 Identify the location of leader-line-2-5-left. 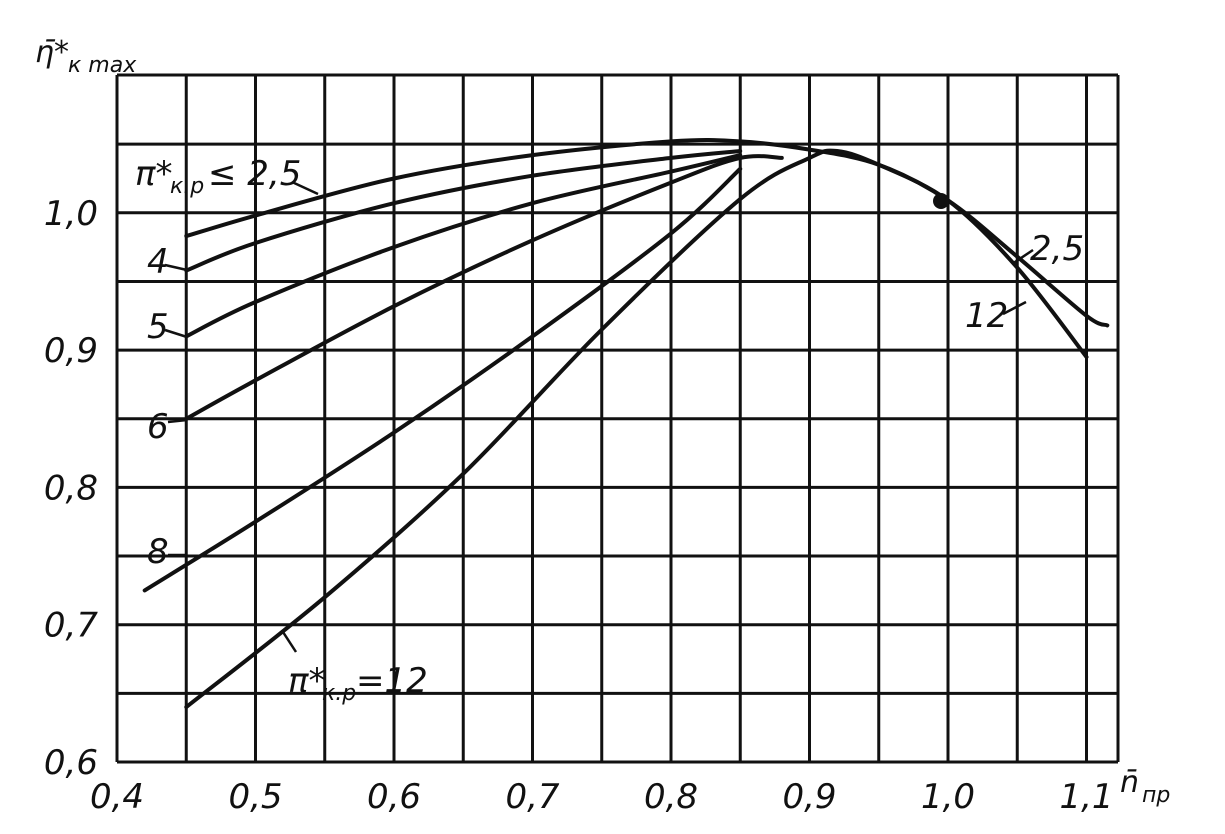
(305, 188).